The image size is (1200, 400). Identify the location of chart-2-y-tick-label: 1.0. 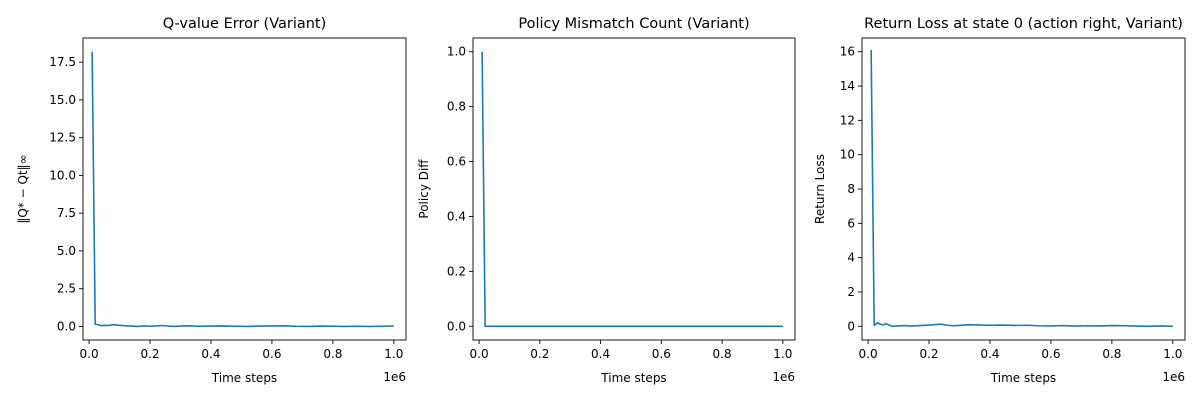
(456, 52).